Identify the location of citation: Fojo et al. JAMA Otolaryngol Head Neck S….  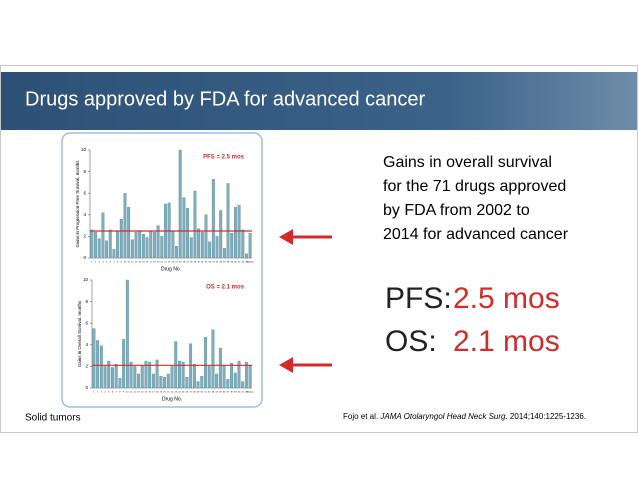
(464, 416).